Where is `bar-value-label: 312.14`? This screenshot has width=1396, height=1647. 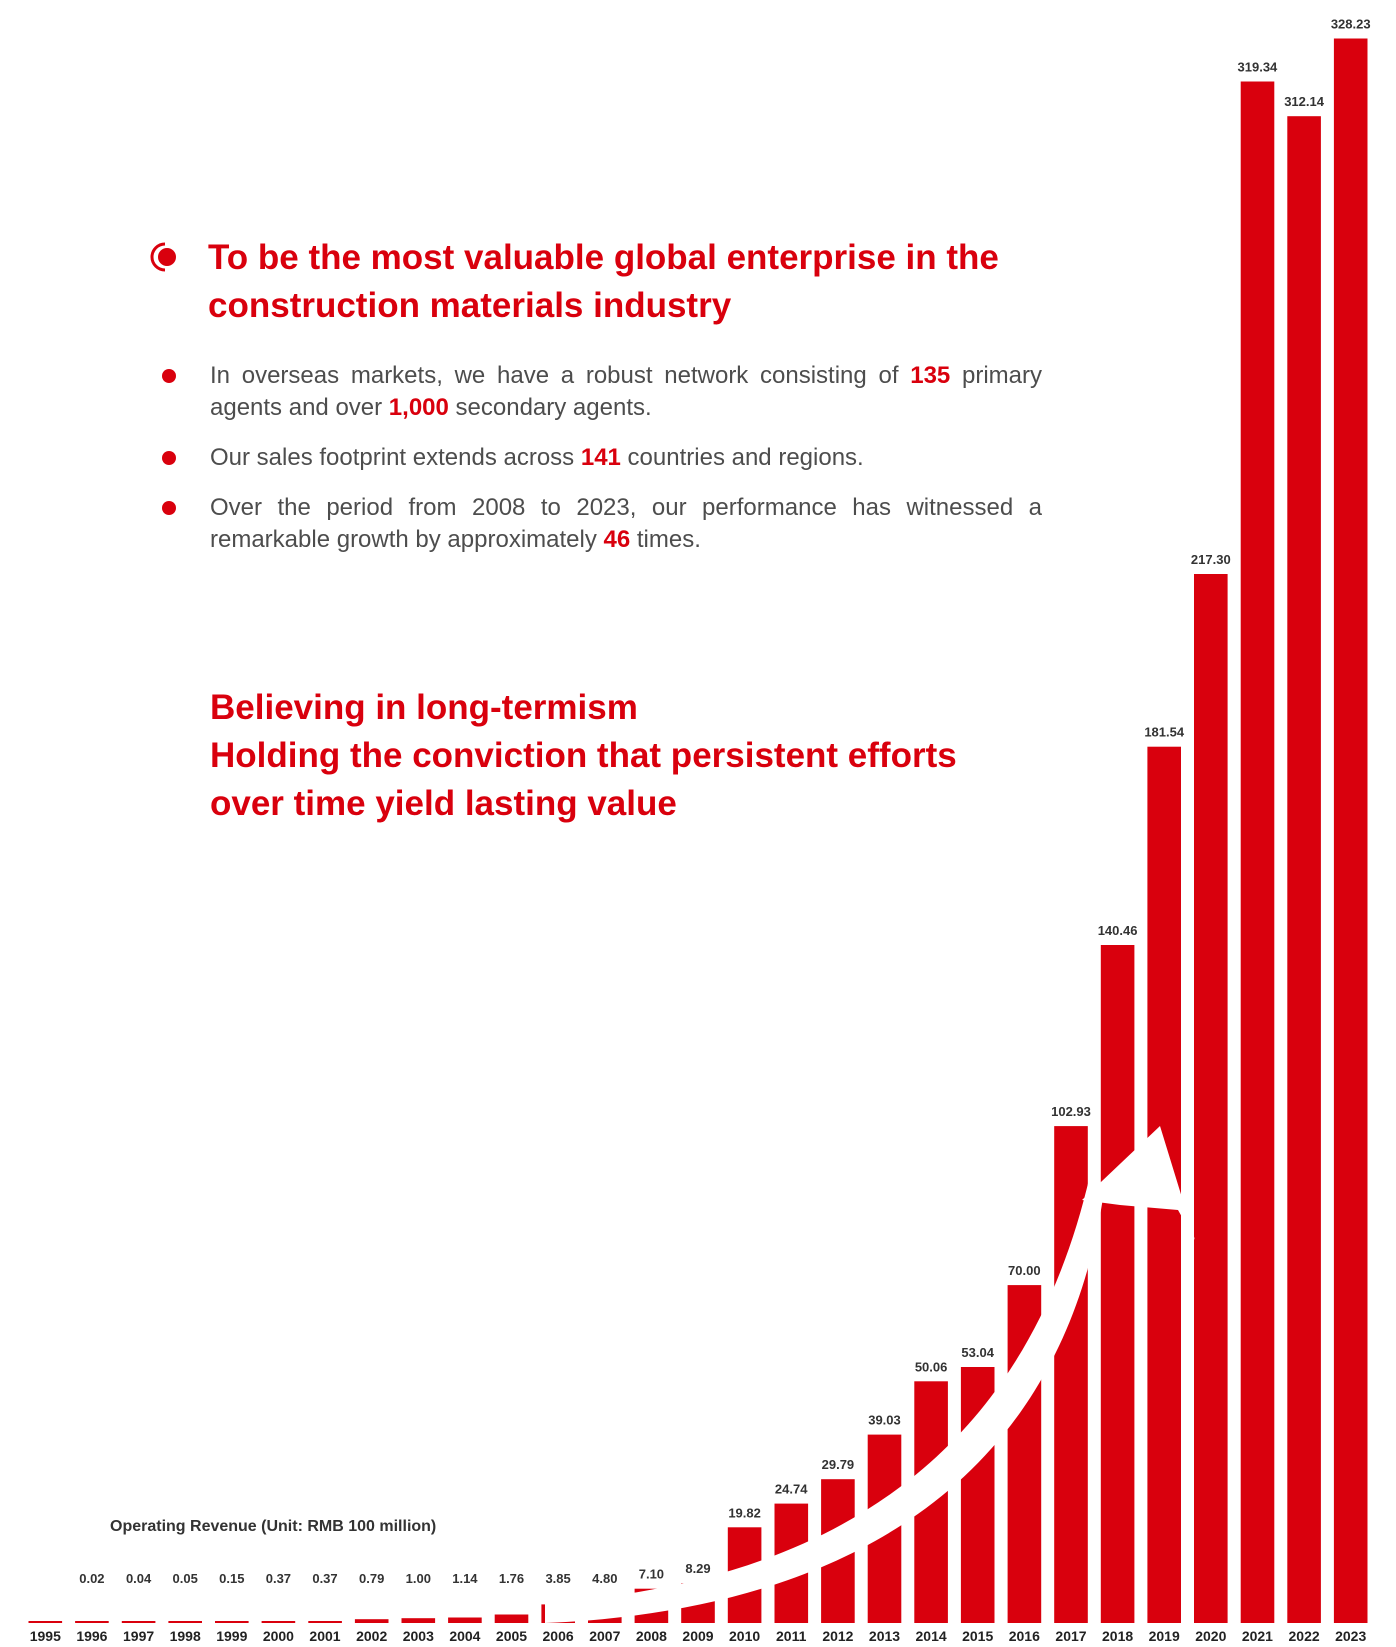 bar-value-label: 312.14 is located at coordinates (1304, 101).